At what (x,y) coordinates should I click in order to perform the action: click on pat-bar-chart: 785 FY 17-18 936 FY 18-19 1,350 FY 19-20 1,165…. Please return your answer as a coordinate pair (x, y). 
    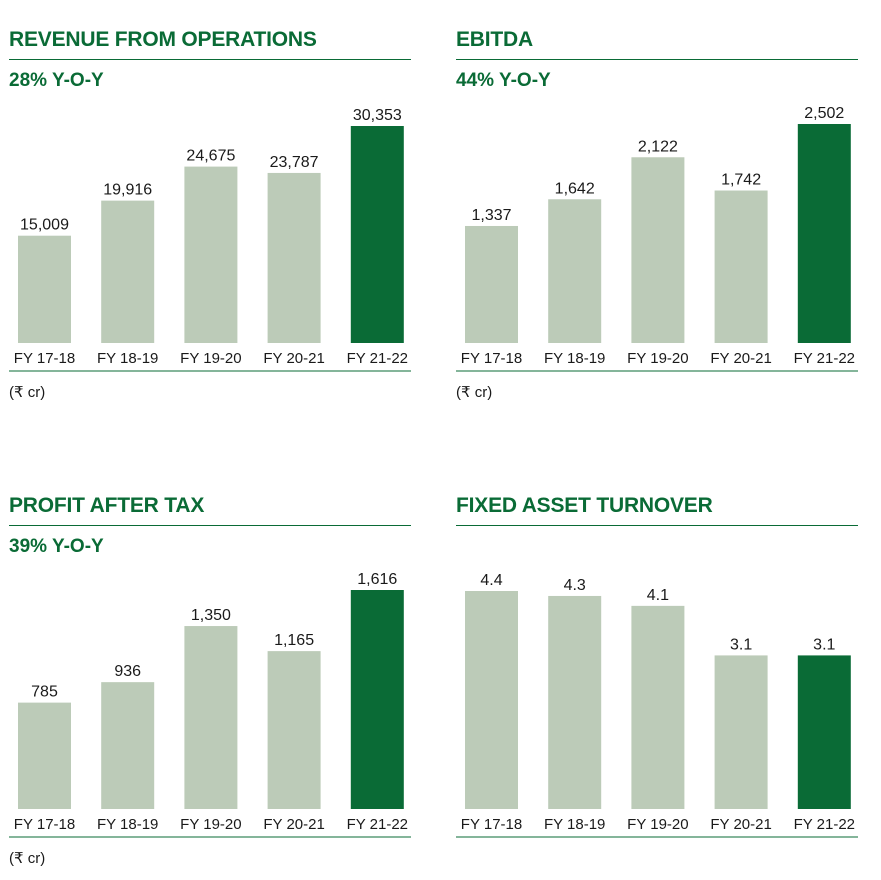
    Looking at the image, I should click on (210, 704).